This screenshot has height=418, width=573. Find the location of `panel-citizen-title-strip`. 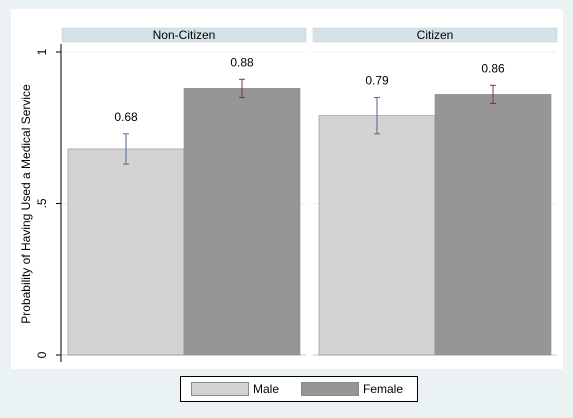

panel-citizen-title-strip is located at coordinates (435, 35).